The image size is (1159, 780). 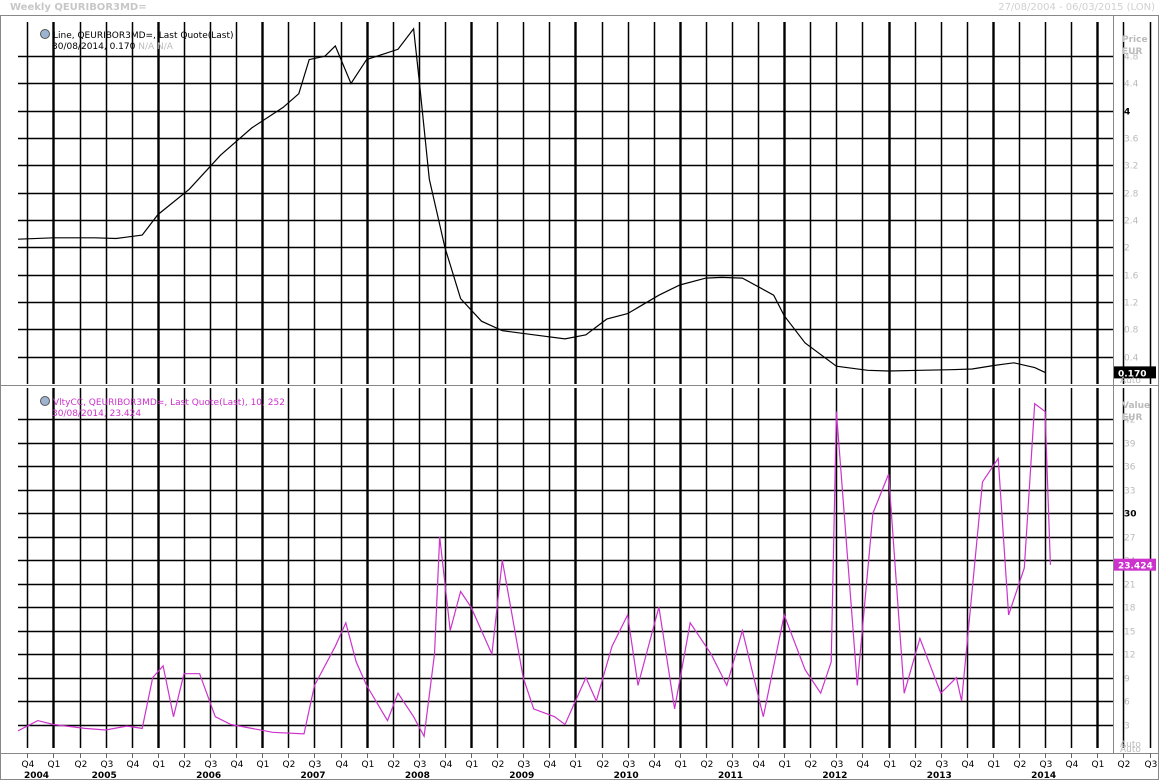 I want to click on y-tick-label: 4.8, so click(x=1131, y=58).